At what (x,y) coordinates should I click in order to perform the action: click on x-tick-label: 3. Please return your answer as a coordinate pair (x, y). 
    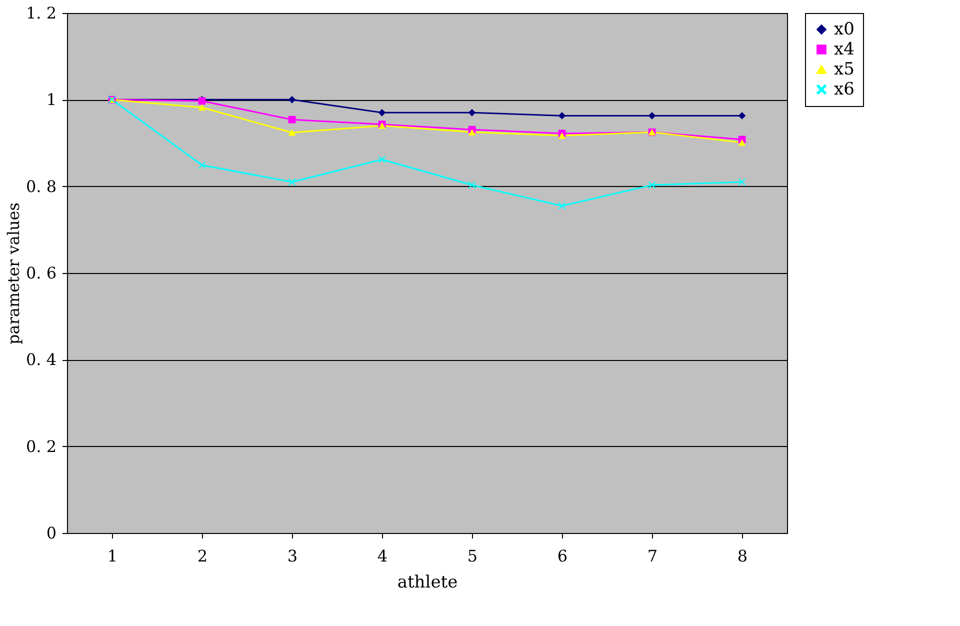
    Looking at the image, I should click on (292, 556).